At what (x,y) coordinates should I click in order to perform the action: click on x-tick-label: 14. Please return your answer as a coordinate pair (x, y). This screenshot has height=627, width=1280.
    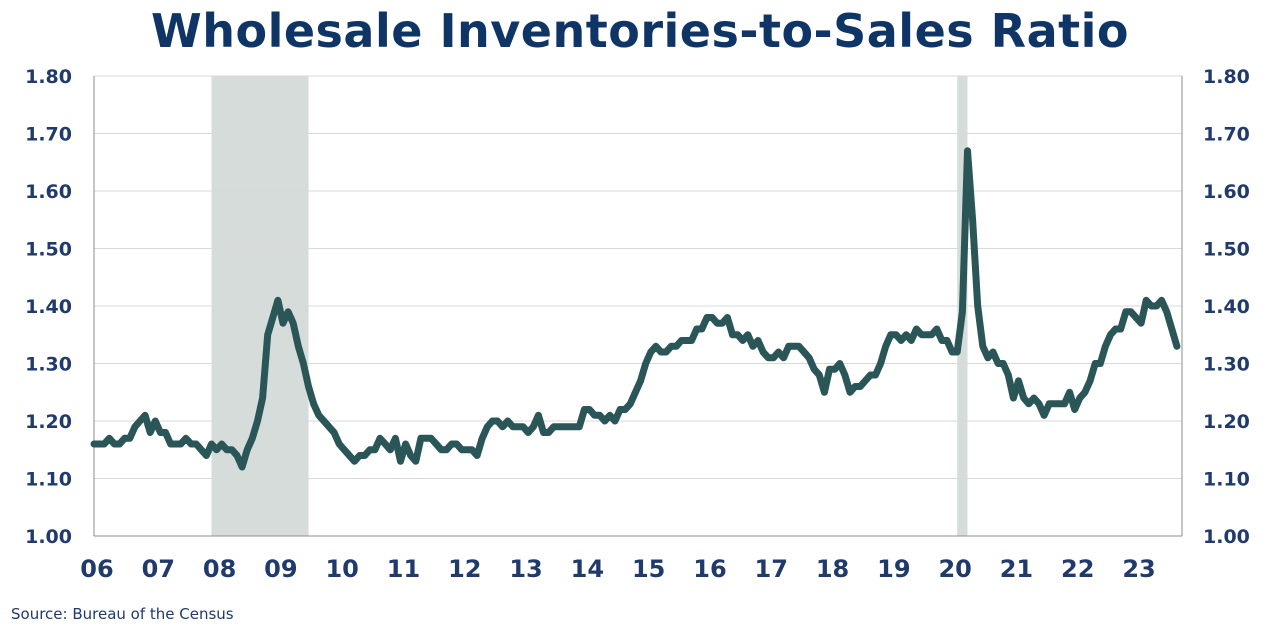
    Looking at the image, I should click on (587, 569).